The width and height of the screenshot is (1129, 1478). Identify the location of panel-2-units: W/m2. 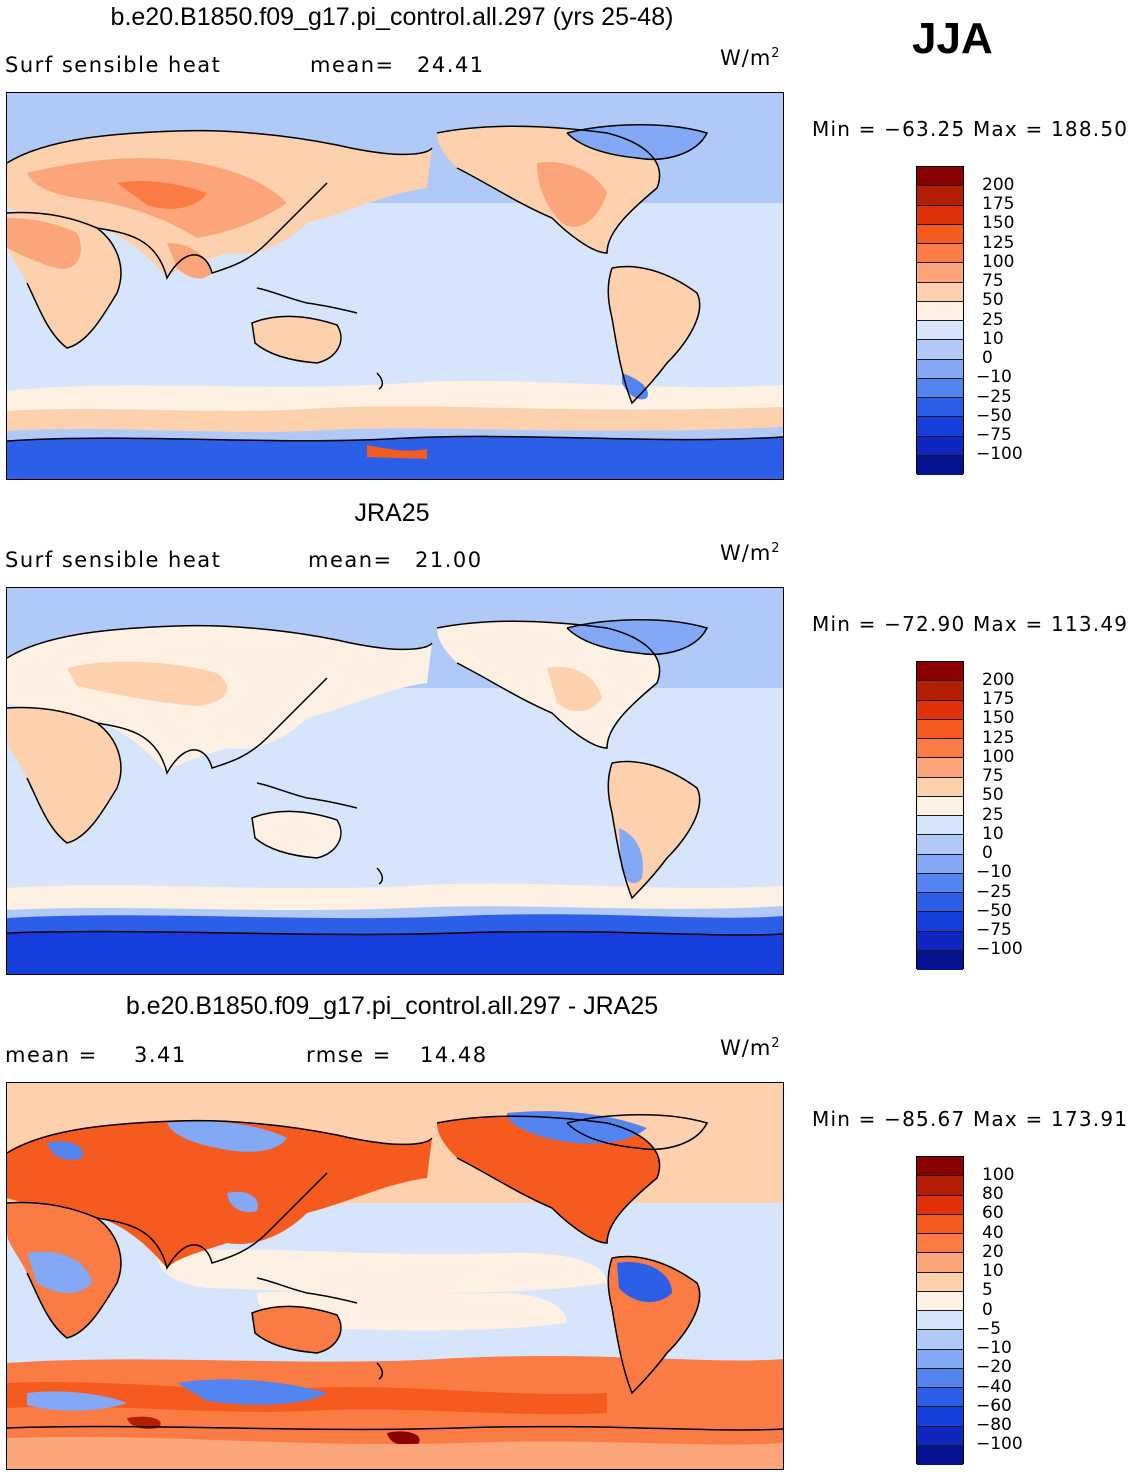
(750, 553).